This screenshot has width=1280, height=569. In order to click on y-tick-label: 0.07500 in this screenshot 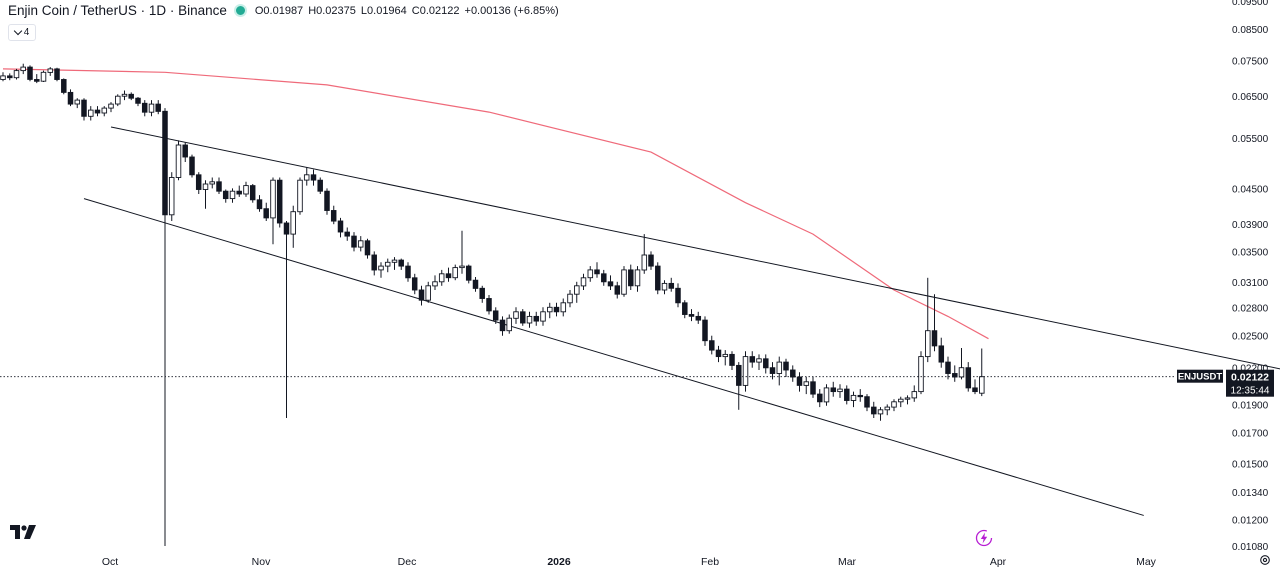, I will do `click(1250, 61)`.